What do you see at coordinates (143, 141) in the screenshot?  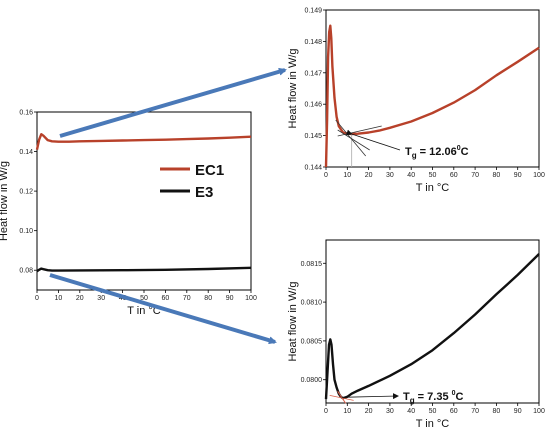 I see `main-series-ec1` at bounding box center [143, 141].